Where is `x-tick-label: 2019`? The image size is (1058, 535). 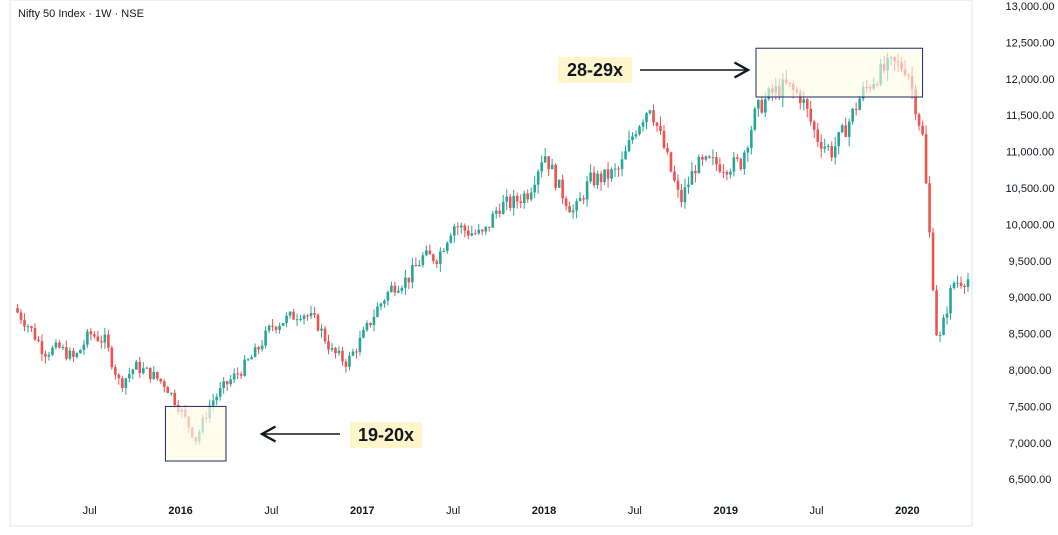 x-tick-label: 2019 is located at coordinates (725, 511).